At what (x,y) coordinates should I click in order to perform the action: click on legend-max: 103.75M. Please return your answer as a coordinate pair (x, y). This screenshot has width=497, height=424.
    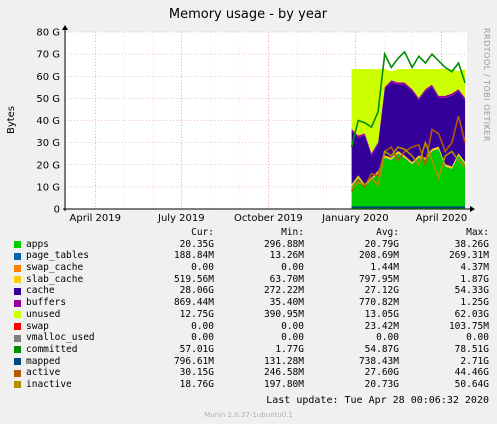
    Looking at the image, I should click on (468, 326).